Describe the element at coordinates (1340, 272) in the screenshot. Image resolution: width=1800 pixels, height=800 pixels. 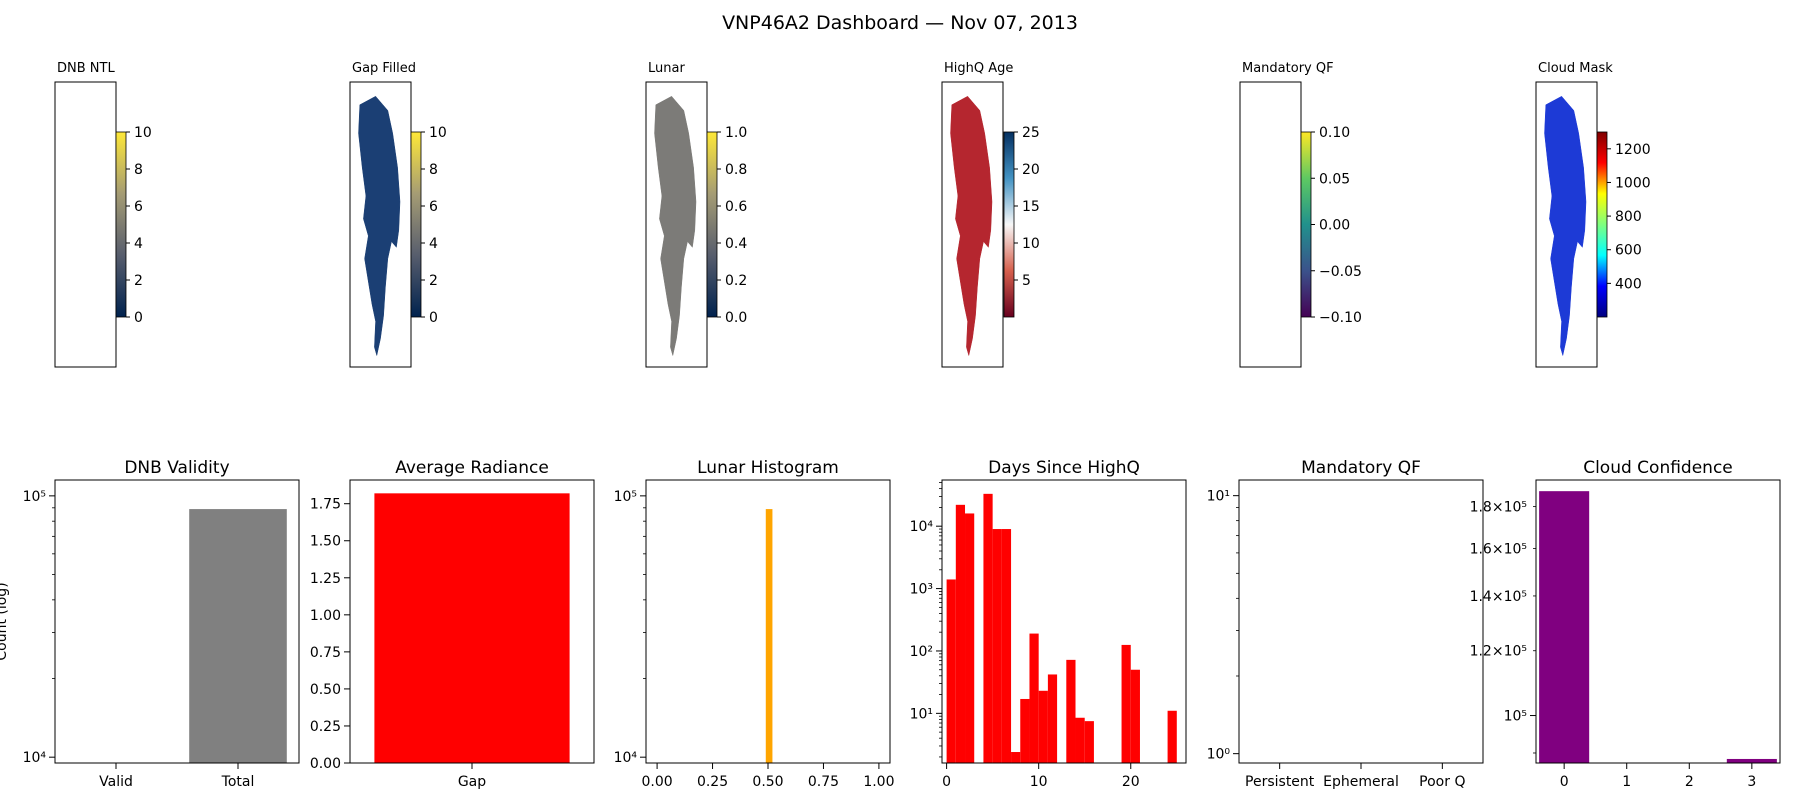
I see `colorbar-tick-label: −0.05` at that location.